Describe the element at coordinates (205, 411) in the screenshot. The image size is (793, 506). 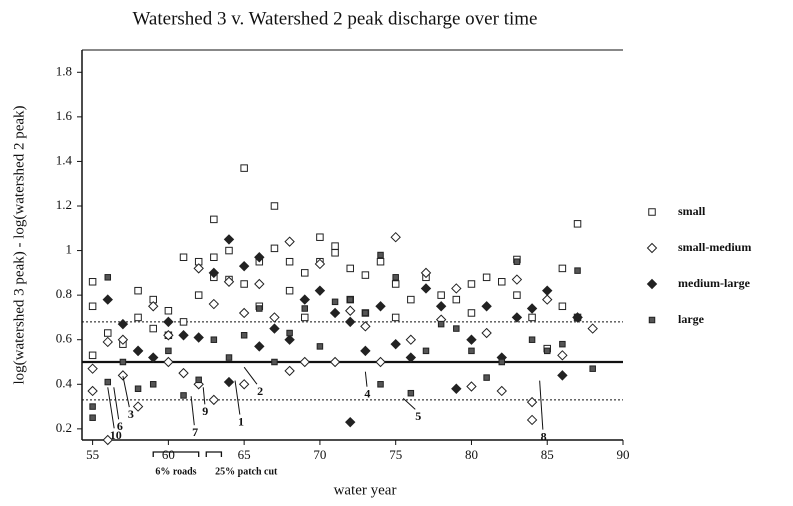
I see `annotation-label: 9` at that location.